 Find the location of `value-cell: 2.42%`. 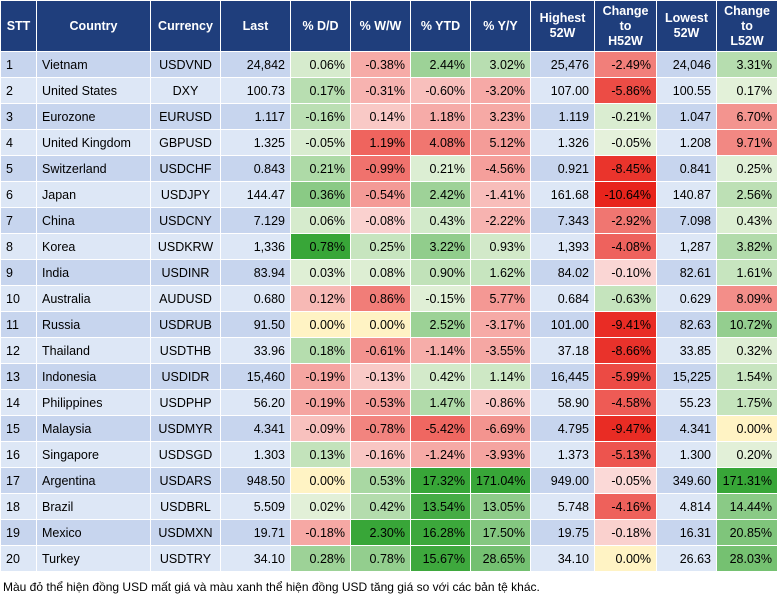

value-cell: 2.42% is located at coordinates (440, 194).